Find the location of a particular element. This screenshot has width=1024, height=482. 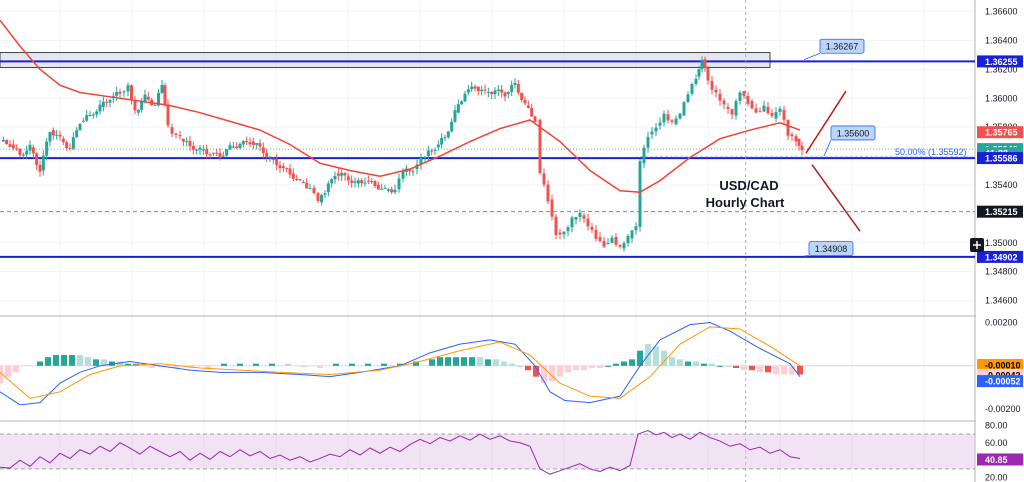

chart-title-line-2: Hourly Chart is located at coordinates (745, 202).